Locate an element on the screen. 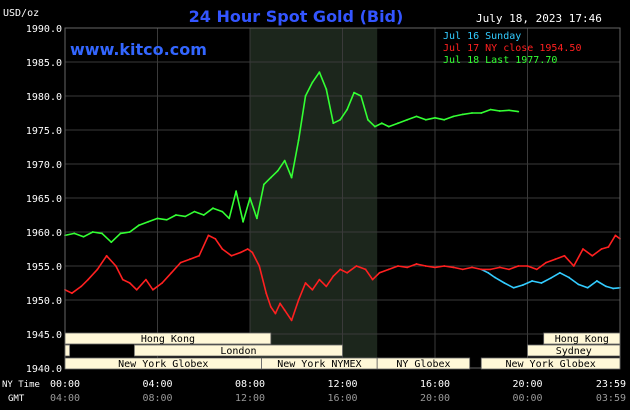  y-tick-label: 1940.0 is located at coordinates (44, 369).